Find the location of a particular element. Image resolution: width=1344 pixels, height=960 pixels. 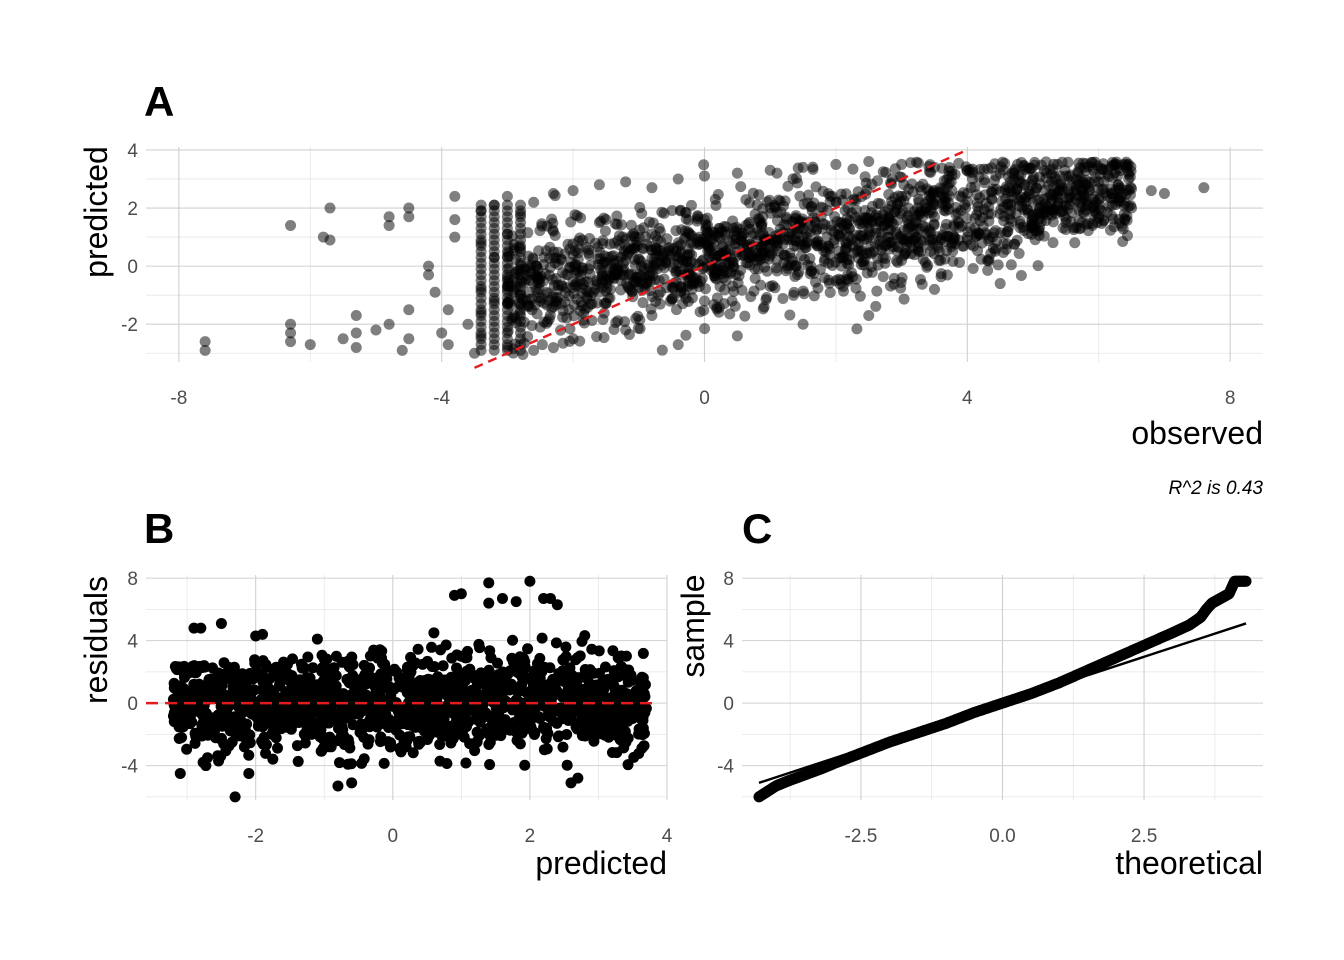

panel-a-y-axis-title: predicted is located at coordinates (96, 212).